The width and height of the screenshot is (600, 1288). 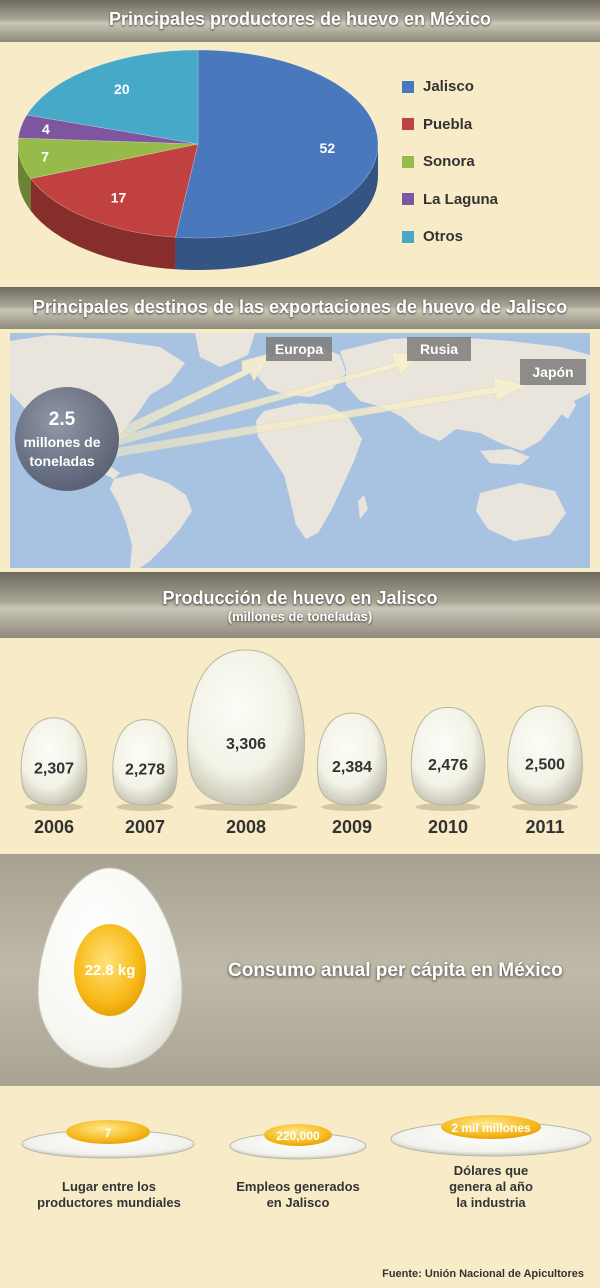 What do you see at coordinates (62, 461) in the screenshot?
I see `export-volume-unit-2: toneladas` at bounding box center [62, 461].